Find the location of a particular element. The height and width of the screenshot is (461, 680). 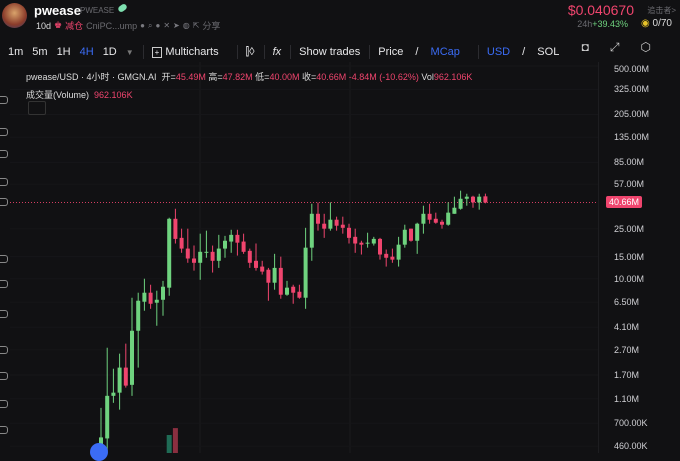

interval-4h: 4H is located at coordinates (86, 52).